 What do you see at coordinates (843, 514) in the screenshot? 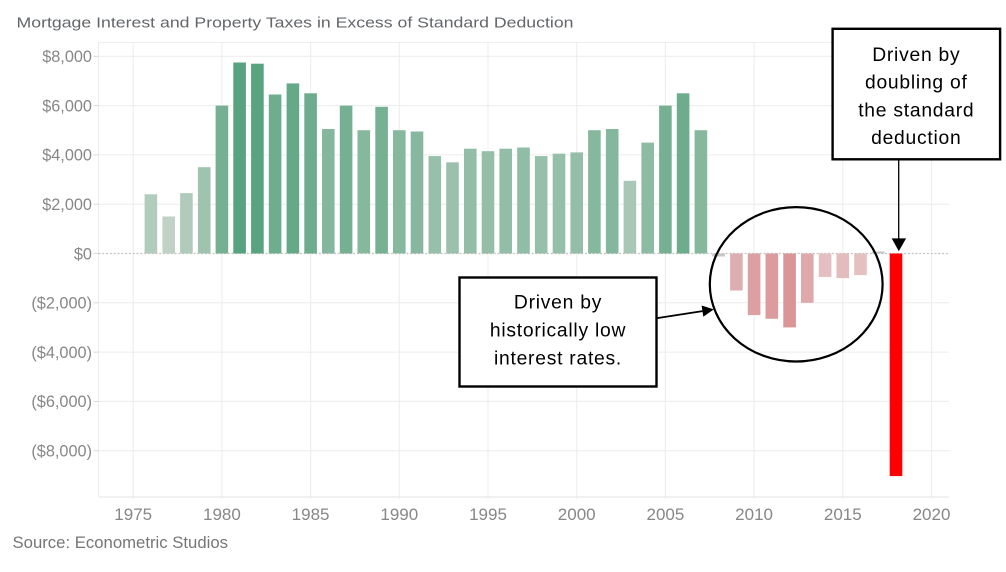
I see `svg-text: 2015` at bounding box center [843, 514].